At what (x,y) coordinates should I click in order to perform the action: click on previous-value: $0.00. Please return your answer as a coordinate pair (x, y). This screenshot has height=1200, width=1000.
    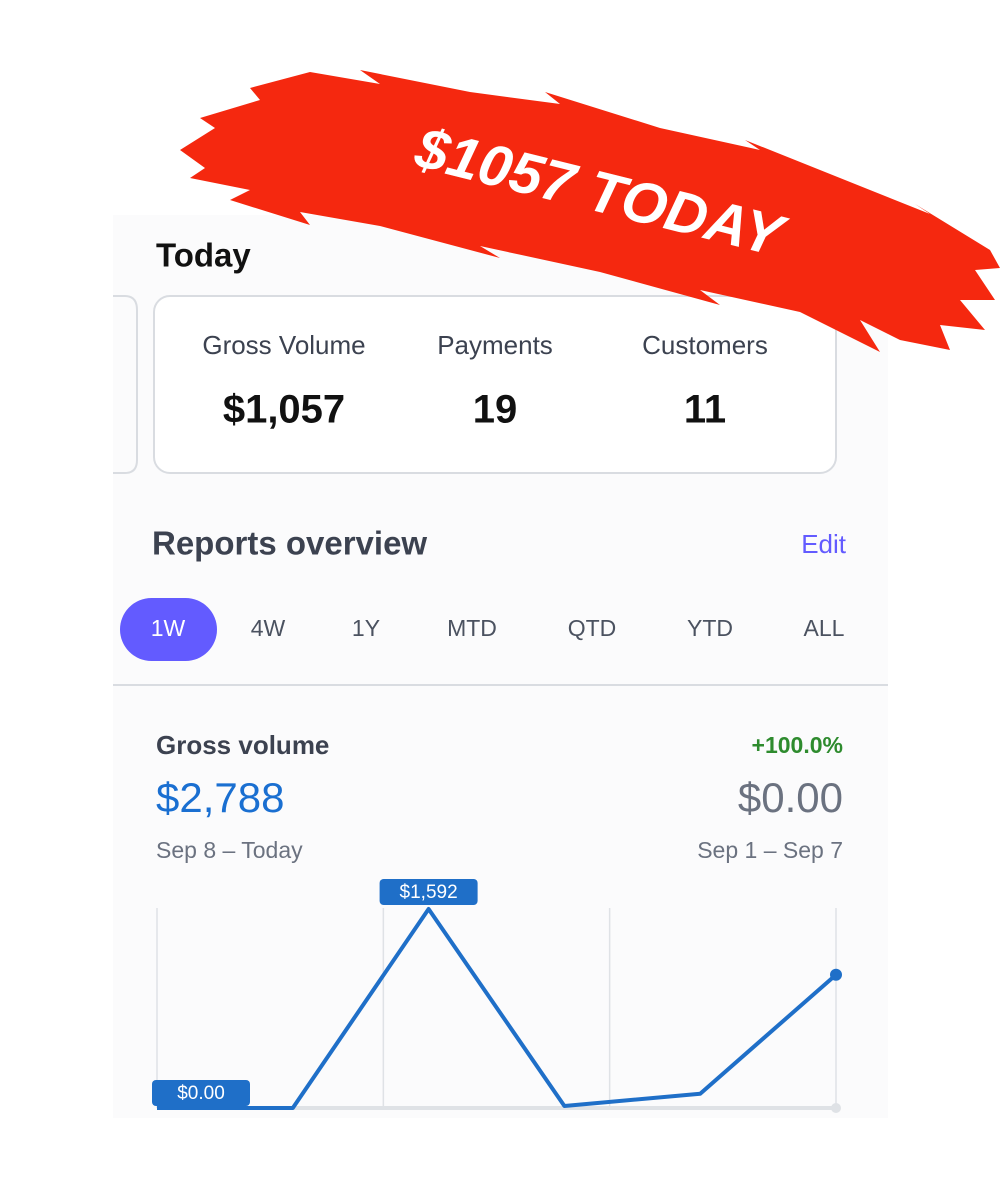
    Looking at the image, I should click on (790, 797).